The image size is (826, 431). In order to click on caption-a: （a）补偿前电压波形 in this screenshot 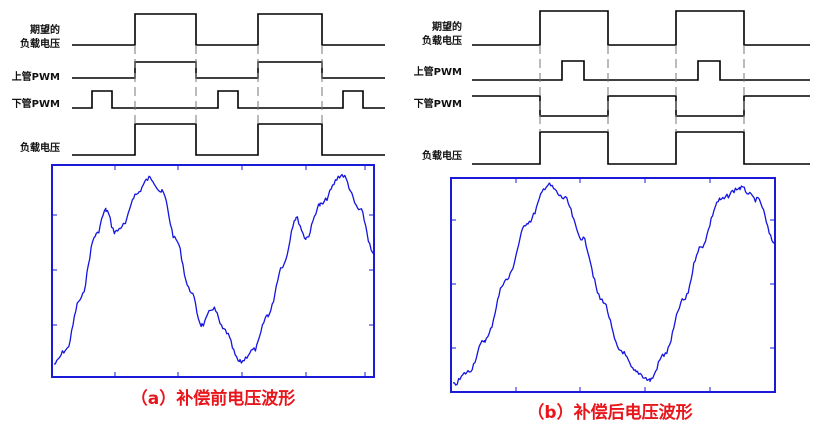, I will do `click(213, 398)`.